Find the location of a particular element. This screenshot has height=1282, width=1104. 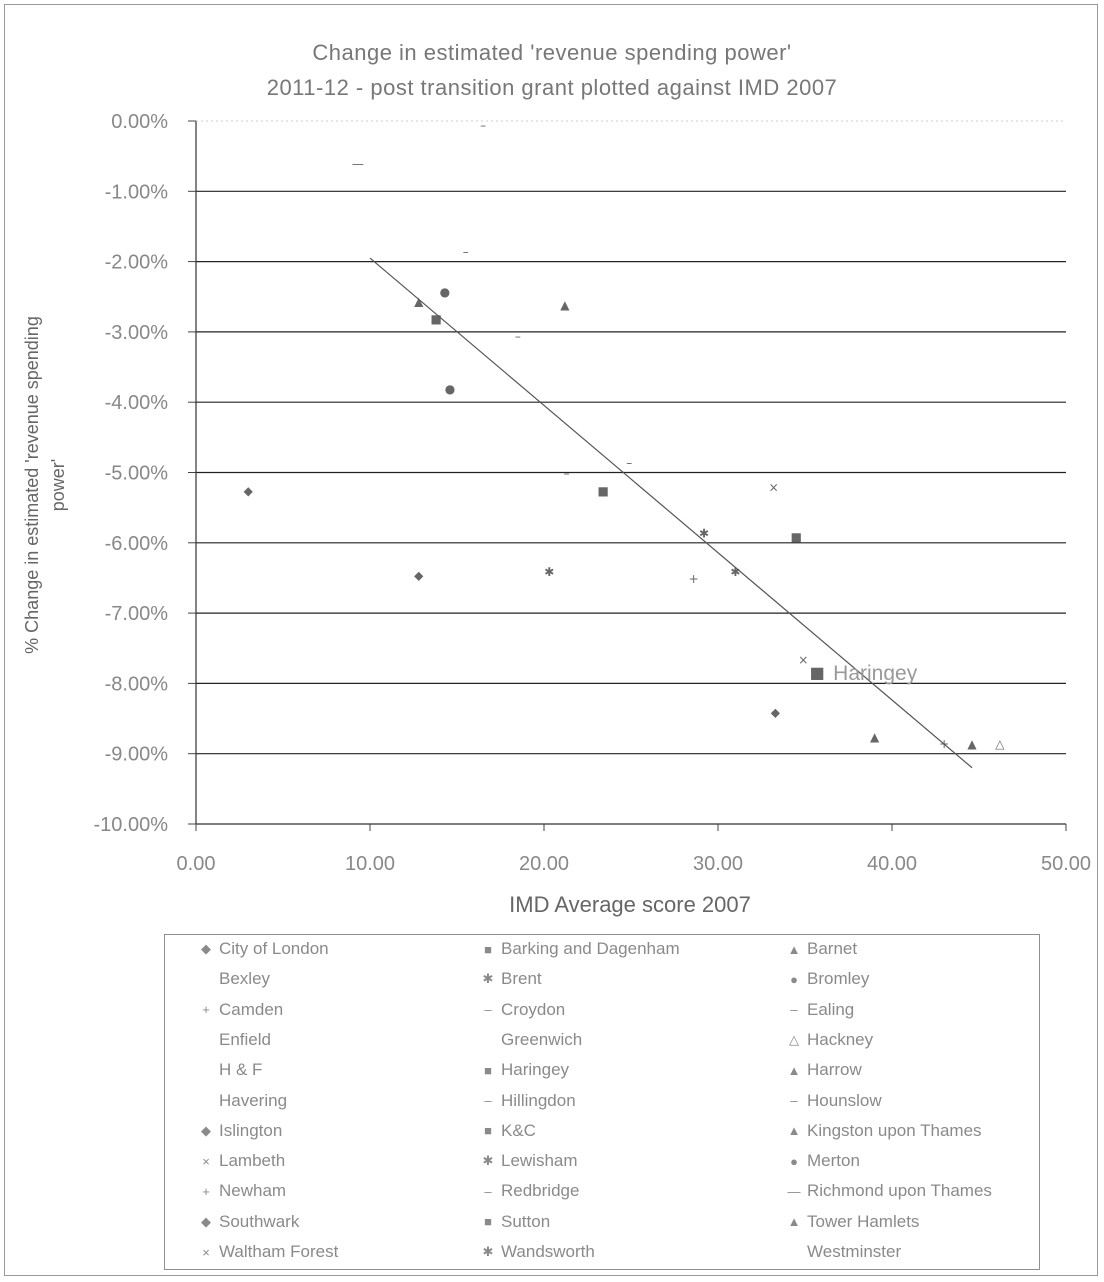

legend-item-hounslow: – Hounslow is located at coordinates (833, 1100).